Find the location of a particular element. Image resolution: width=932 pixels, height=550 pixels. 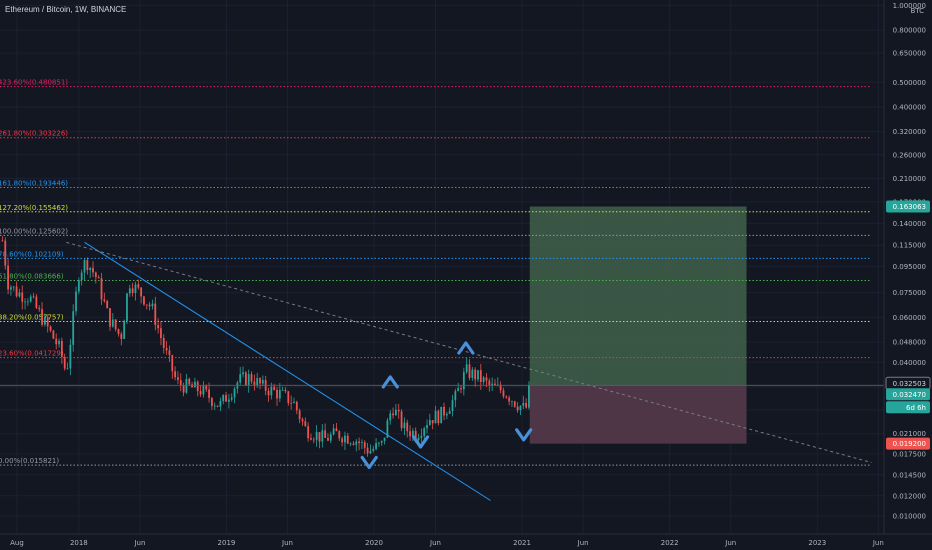

unit-label: BTC is located at coordinates (917, 11).